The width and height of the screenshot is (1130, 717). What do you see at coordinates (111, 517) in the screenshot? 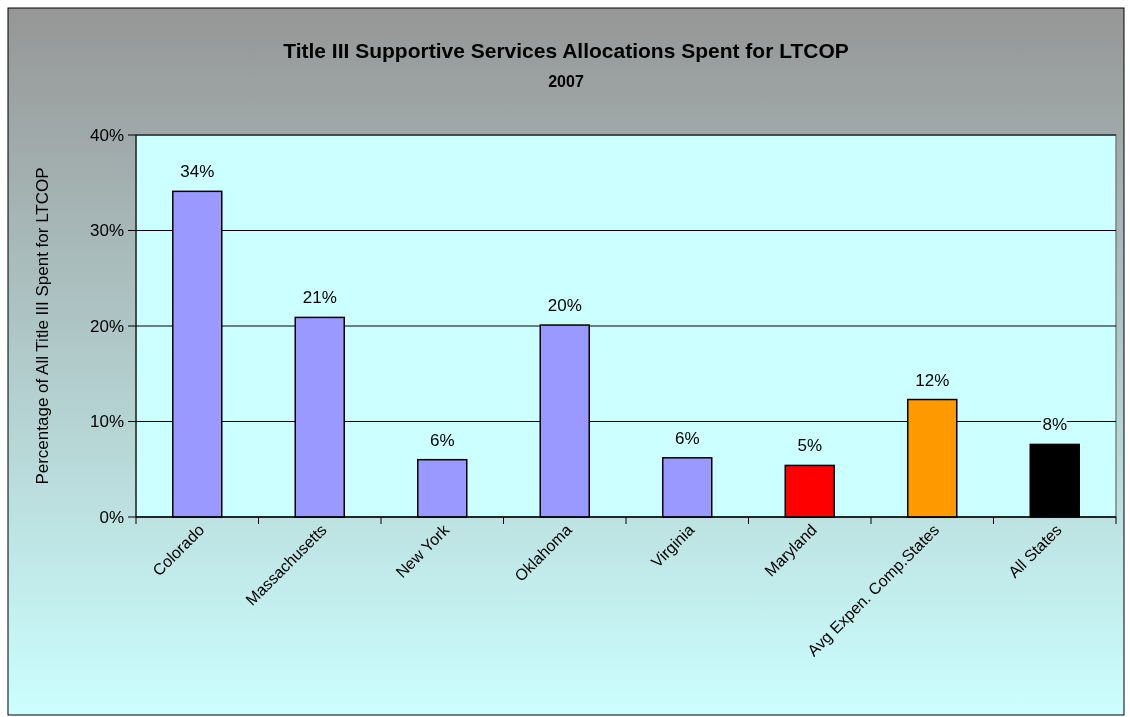
I see `y-tick-label: 0%` at bounding box center [111, 517].